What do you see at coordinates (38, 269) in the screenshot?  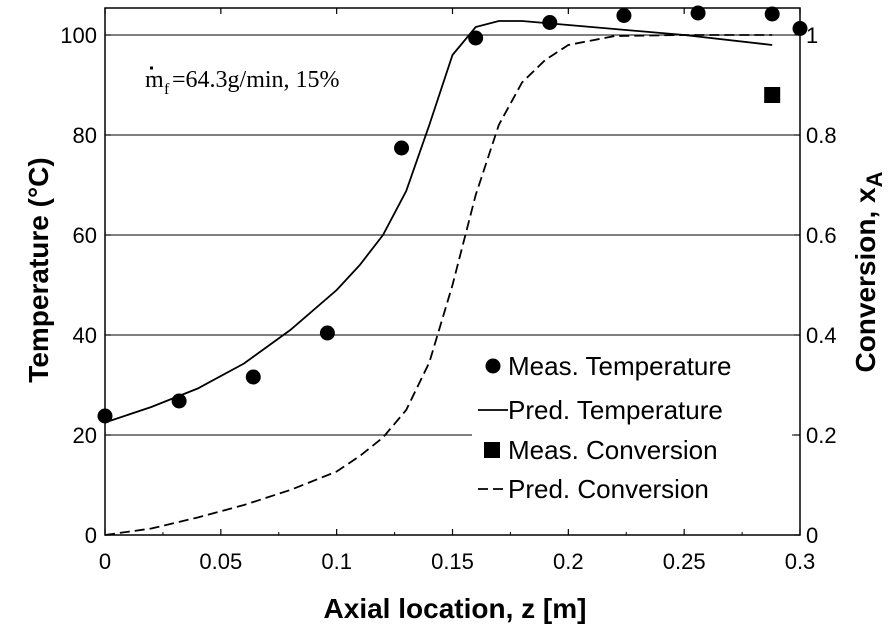 I see `y-left-axis-title: Temperature (°C)` at bounding box center [38, 269].